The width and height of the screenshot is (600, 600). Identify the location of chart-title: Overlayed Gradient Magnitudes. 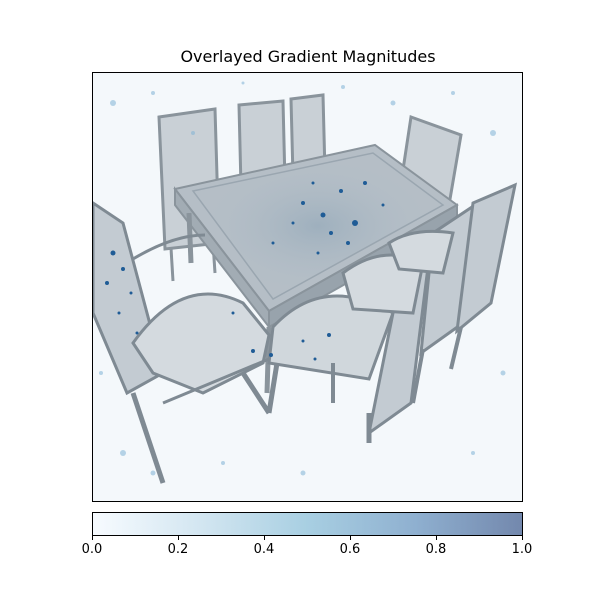
(308, 56).